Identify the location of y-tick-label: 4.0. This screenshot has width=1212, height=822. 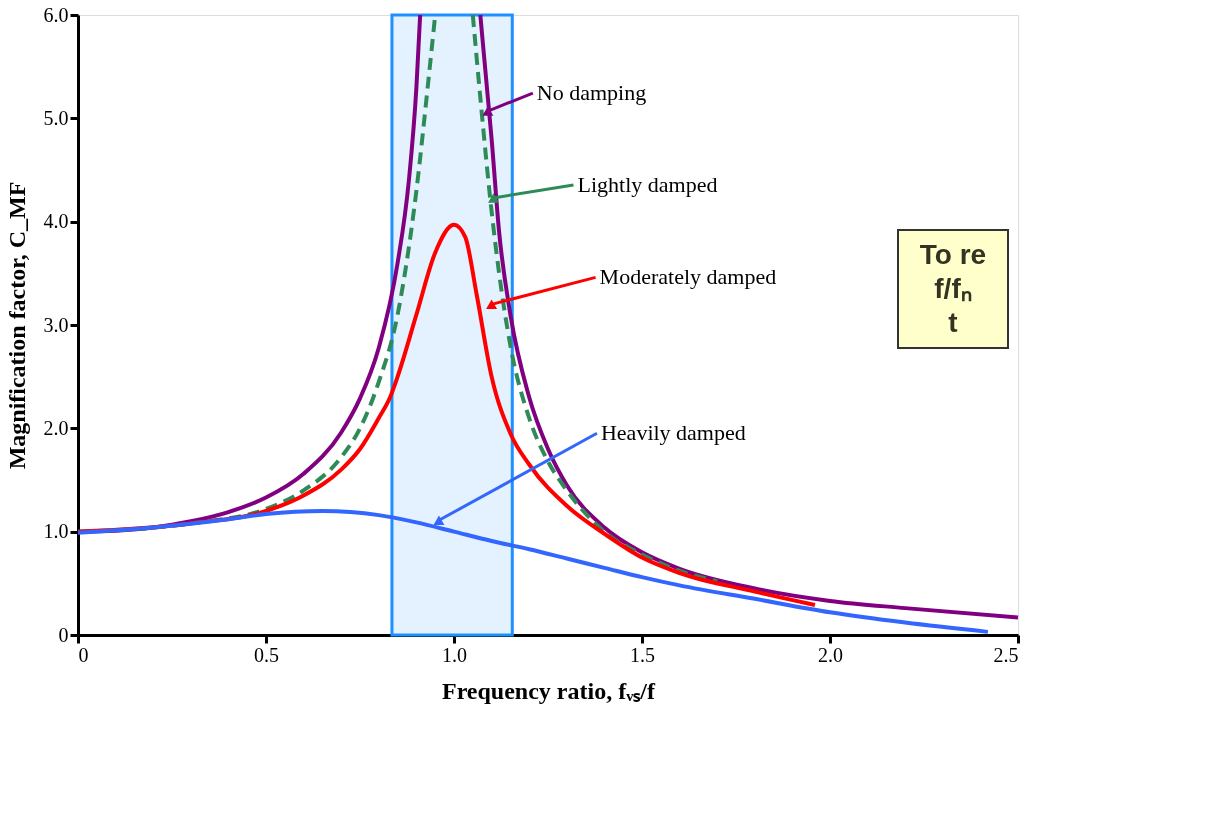
(56, 221).